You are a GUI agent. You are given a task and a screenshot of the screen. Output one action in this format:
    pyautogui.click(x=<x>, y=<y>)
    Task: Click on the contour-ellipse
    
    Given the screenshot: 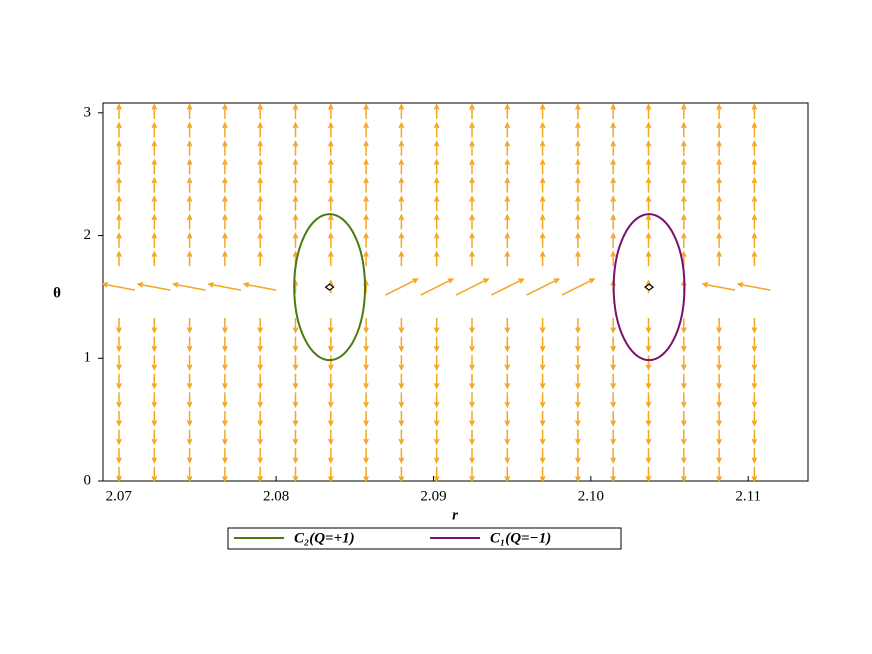 What is the action you would take?
    pyautogui.click(x=649, y=287)
    